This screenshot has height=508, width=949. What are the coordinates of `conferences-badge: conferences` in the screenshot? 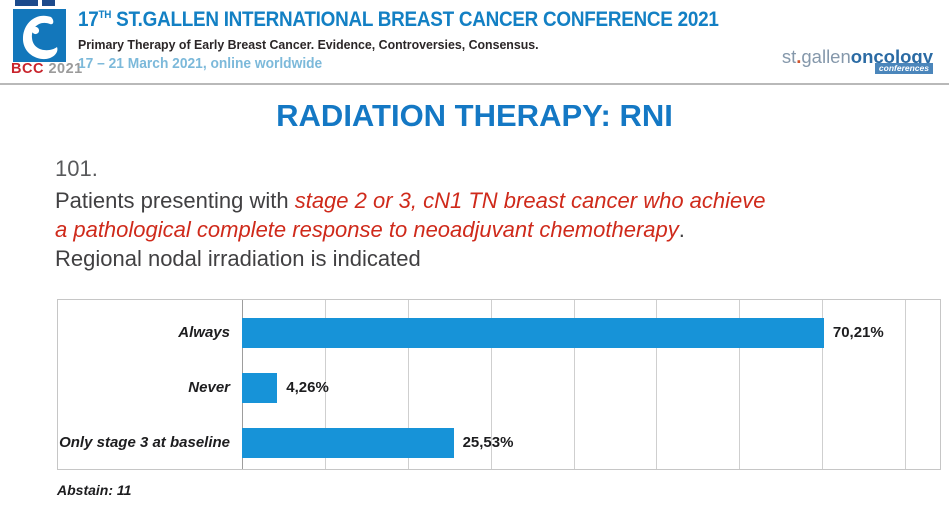 It's located at (903, 68).